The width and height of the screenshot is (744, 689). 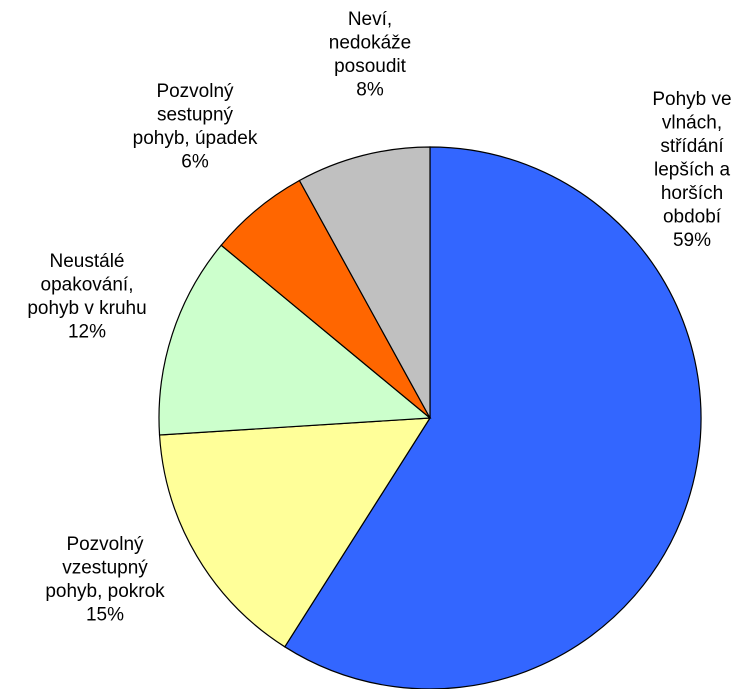 What do you see at coordinates (87, 332) in the screenshot?
I see `value-label: 12%` at bounding box center [87, 332].